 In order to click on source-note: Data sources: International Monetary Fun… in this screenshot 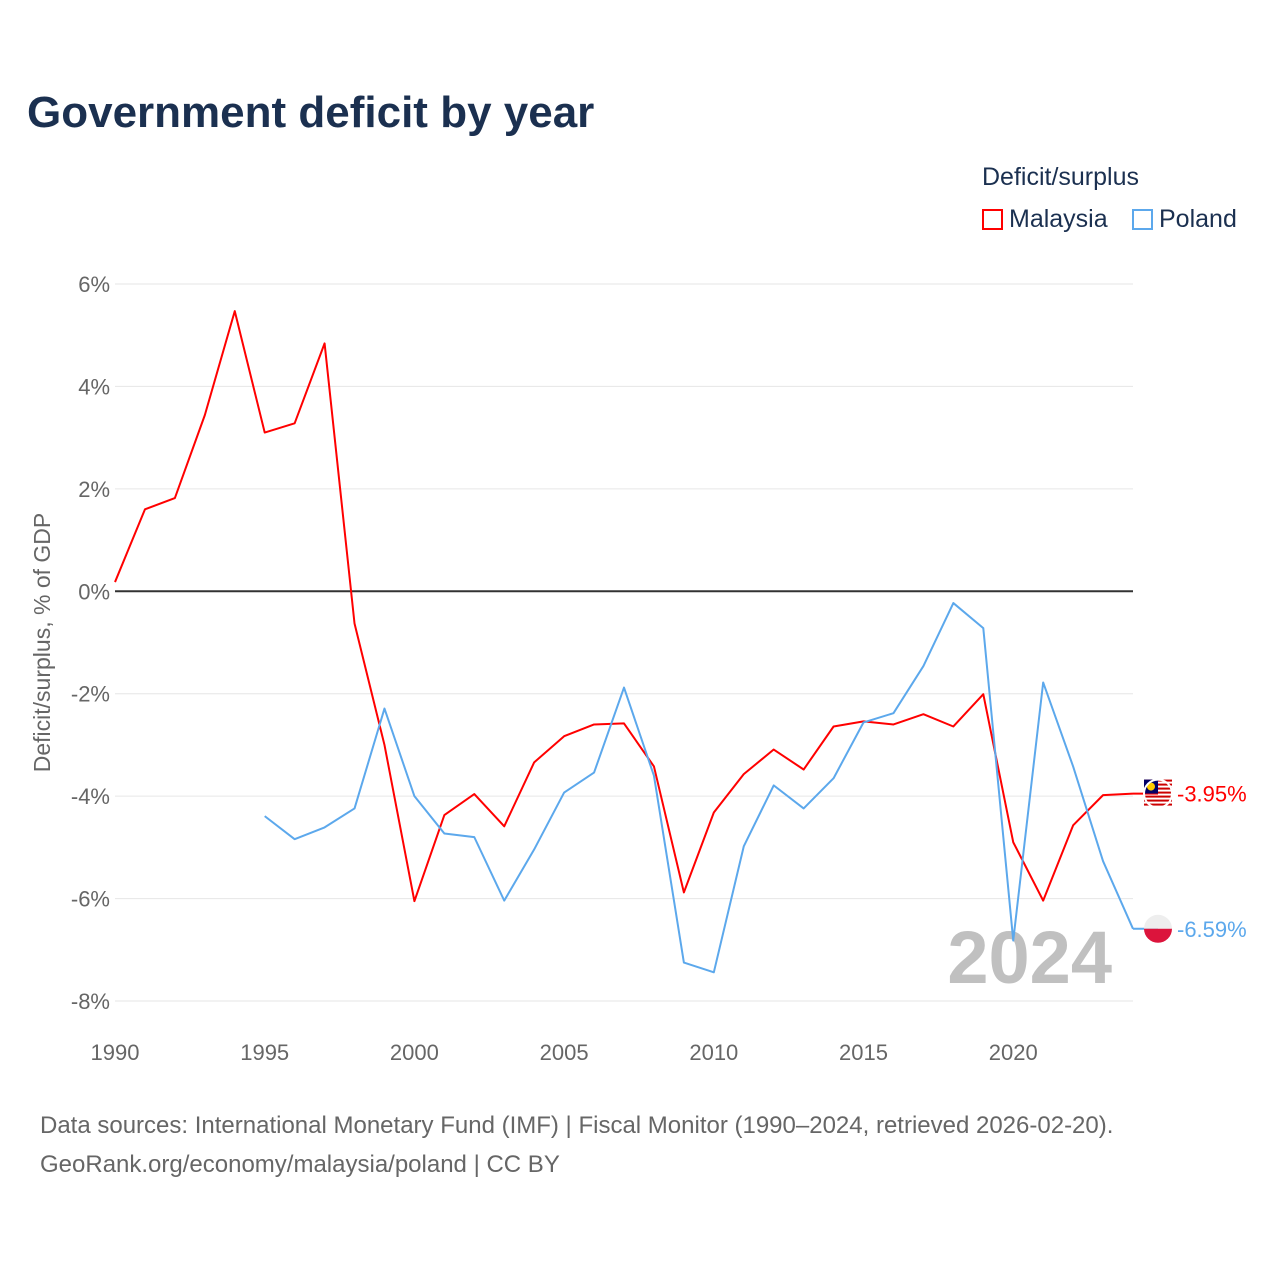, I will do `click(576, 1145)`.